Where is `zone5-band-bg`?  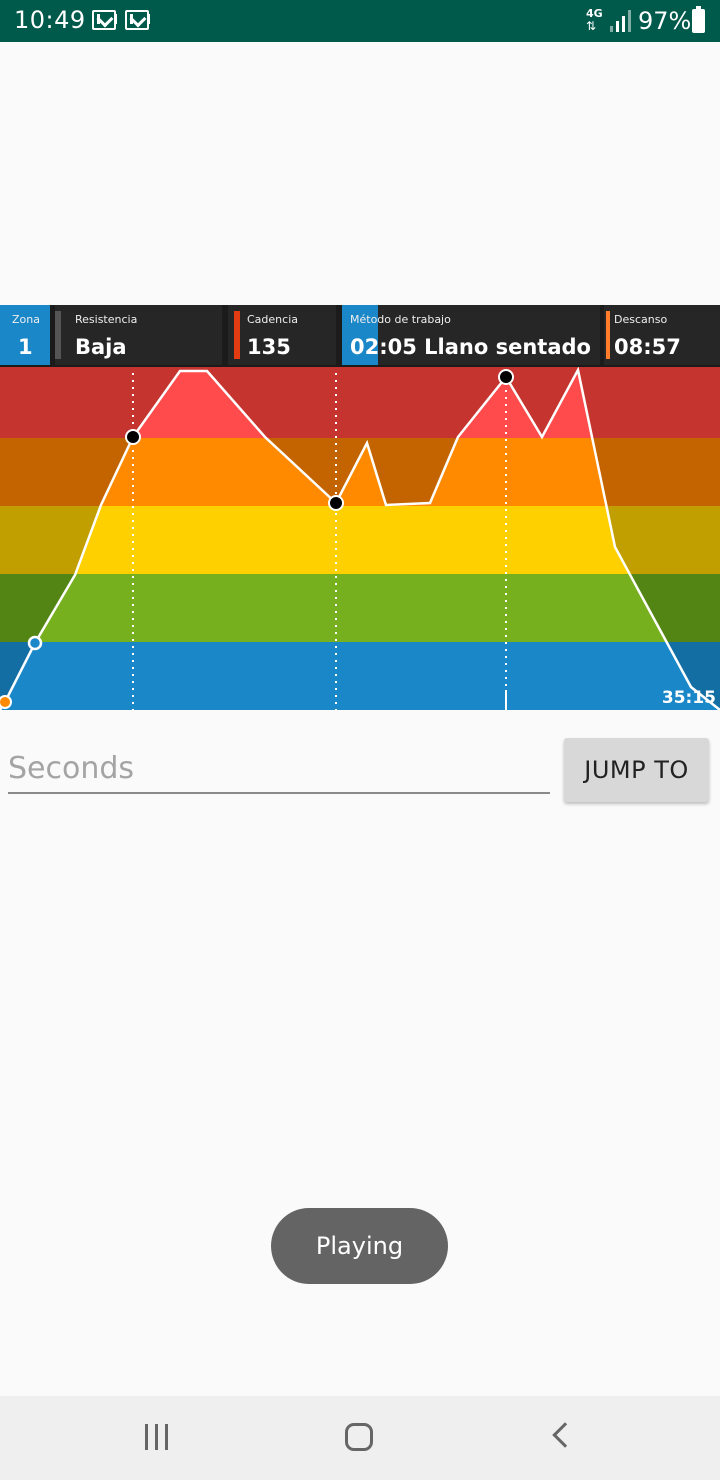
zone5-band-bg is located at coordinates (360, 402).